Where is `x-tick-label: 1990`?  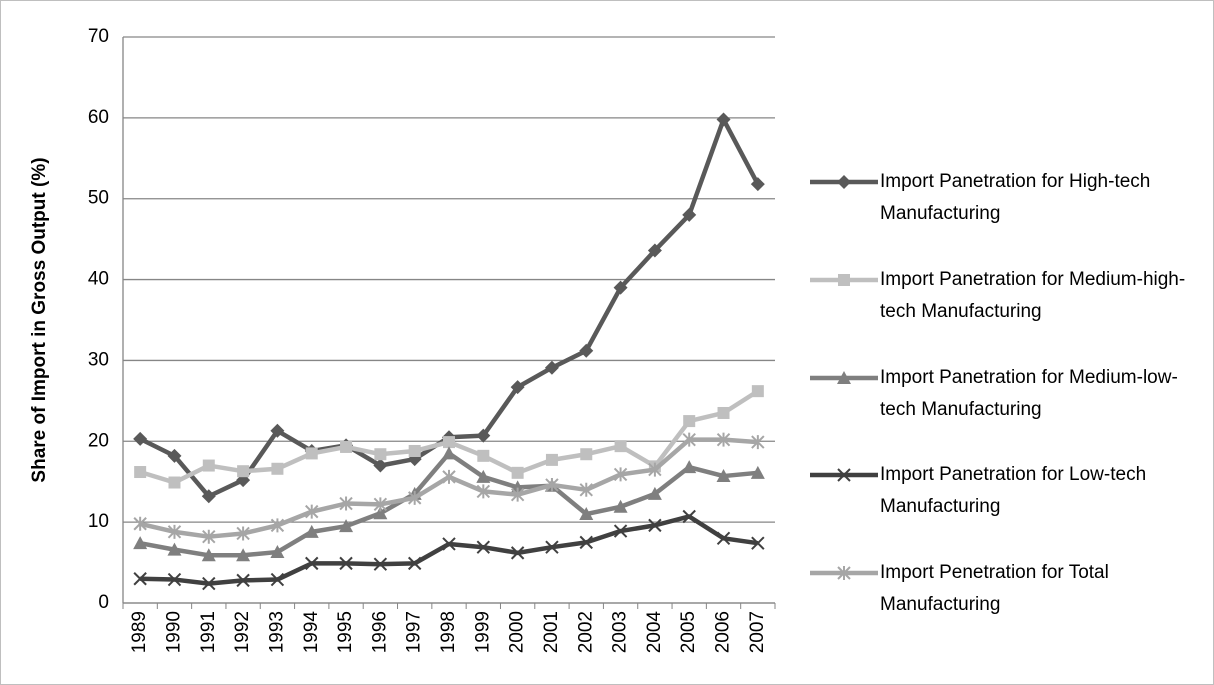 x-tick-label: 1990 is located at coordinates (173, 632).